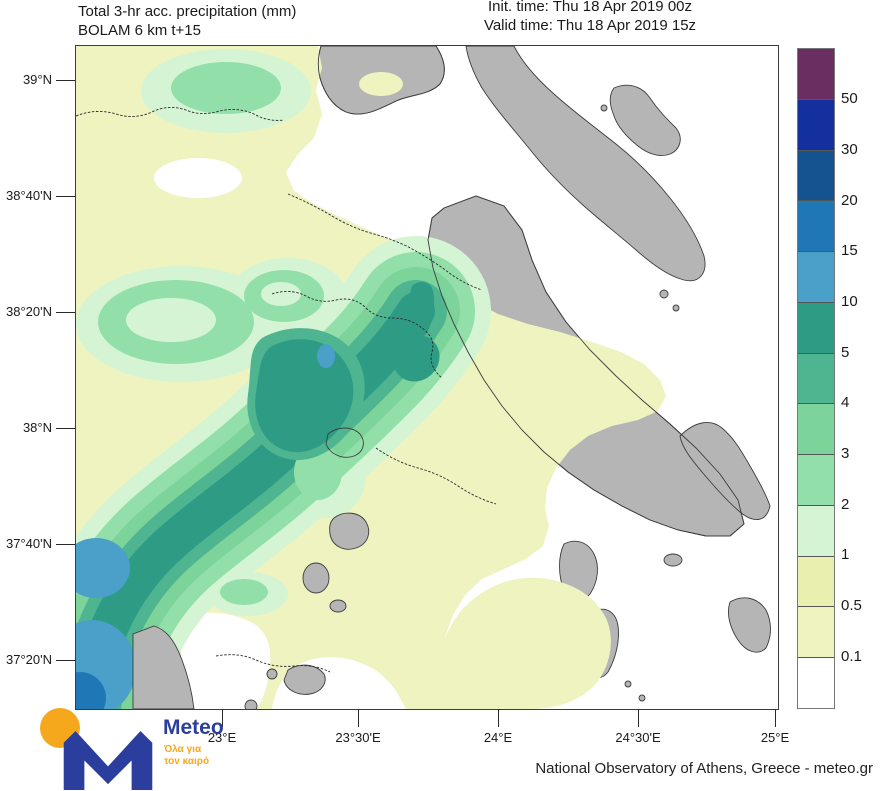  Describe the element at coordinates (91, 690) in the screenshot. I see `max-15-20mm` at that location.